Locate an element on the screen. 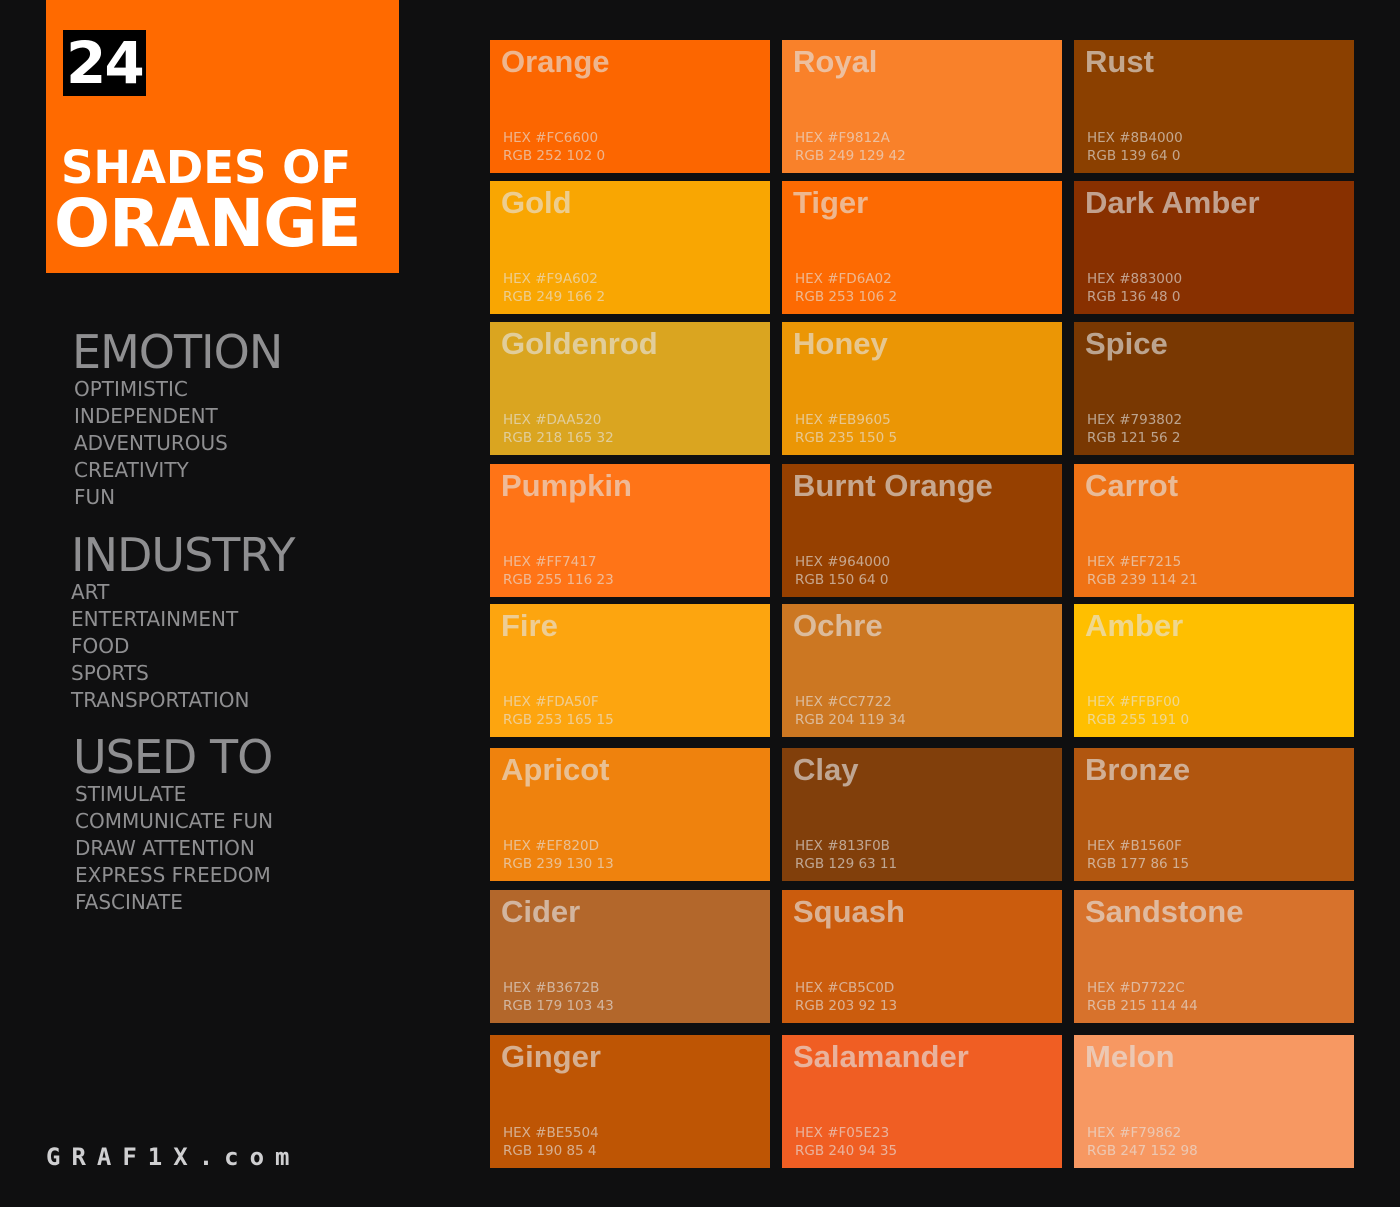 Image resolution: width=1400 pixels, height=1207 pixels. swatch-rgb: RGB 139 64 0 is located at coordinates (1134, 156).